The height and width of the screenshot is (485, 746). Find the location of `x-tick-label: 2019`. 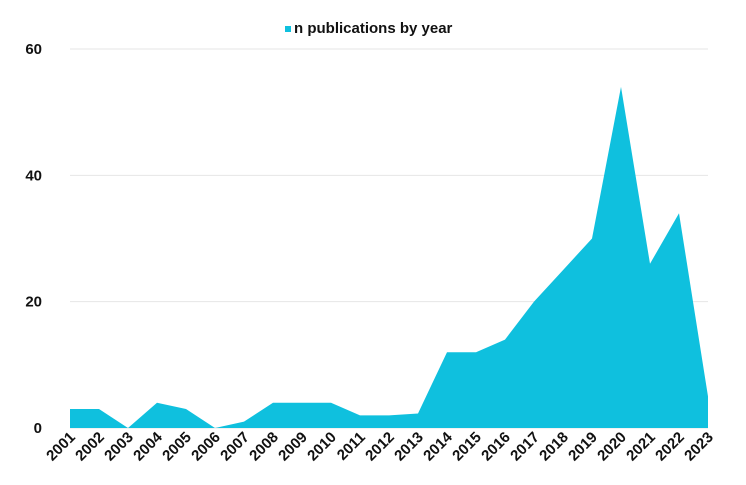

x-tick-label: 2019 is located at coordinates (583, 447).